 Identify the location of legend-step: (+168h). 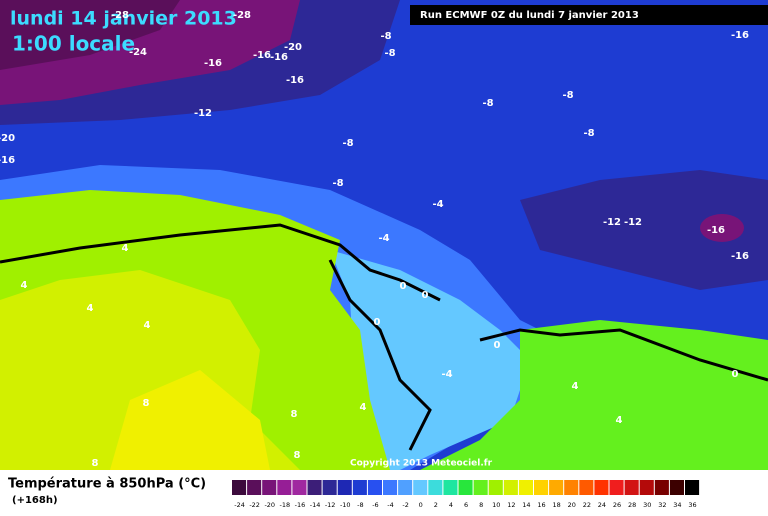
(35, 500).